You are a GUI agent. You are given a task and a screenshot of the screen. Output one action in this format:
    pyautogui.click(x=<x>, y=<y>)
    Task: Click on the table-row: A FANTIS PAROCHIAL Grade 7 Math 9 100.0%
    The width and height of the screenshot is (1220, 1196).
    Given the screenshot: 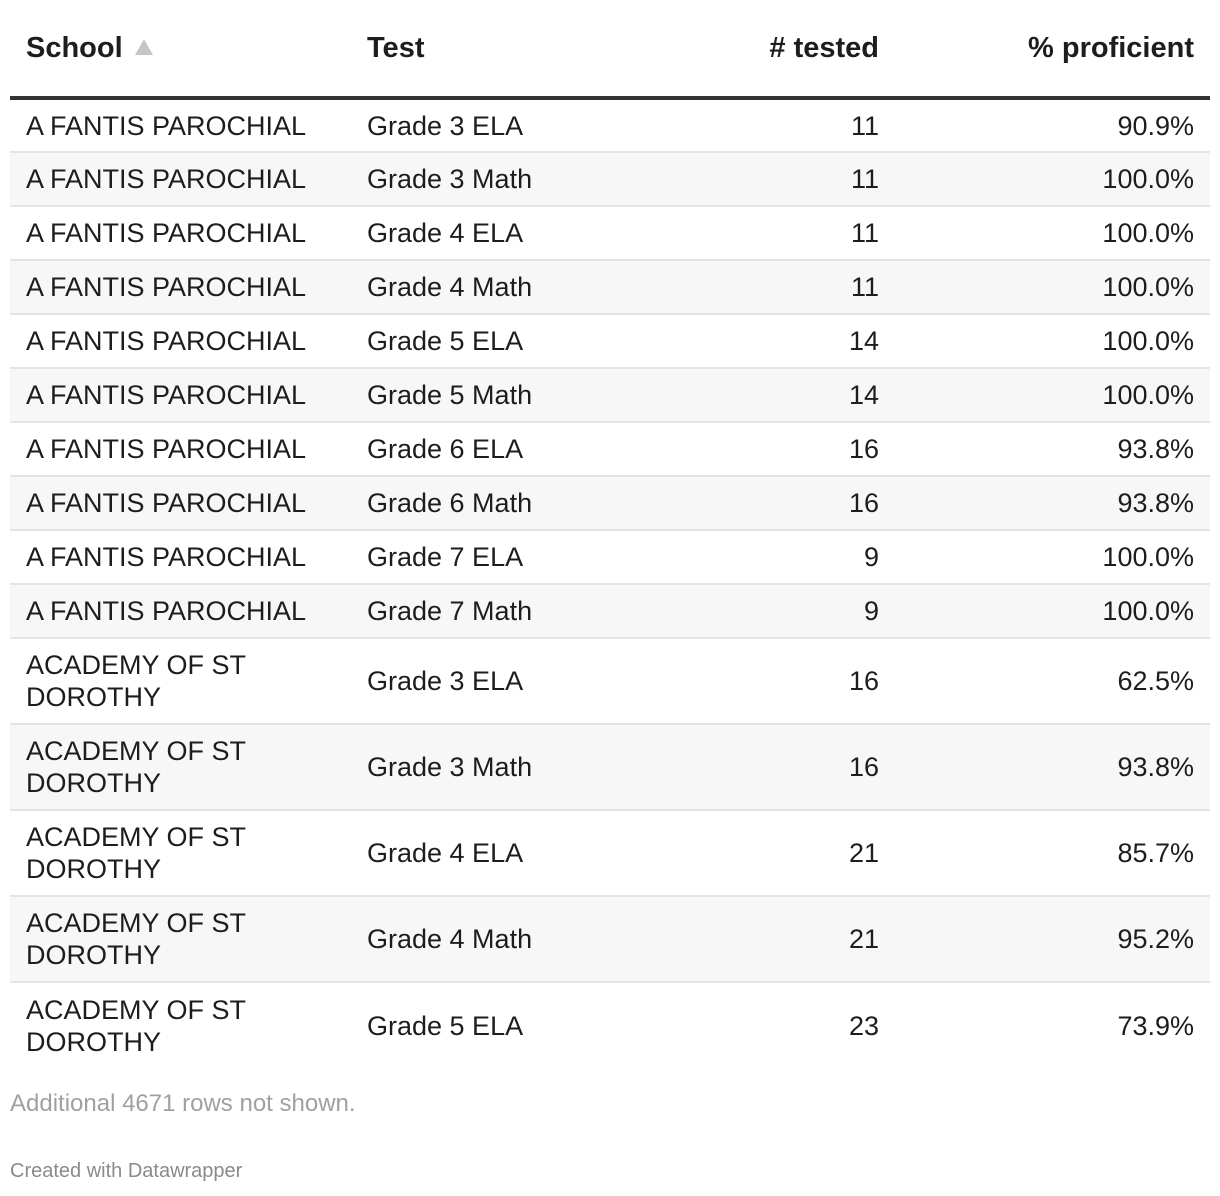 What is the action you would take?
    pyautogui.click(x=610, y=611)
    